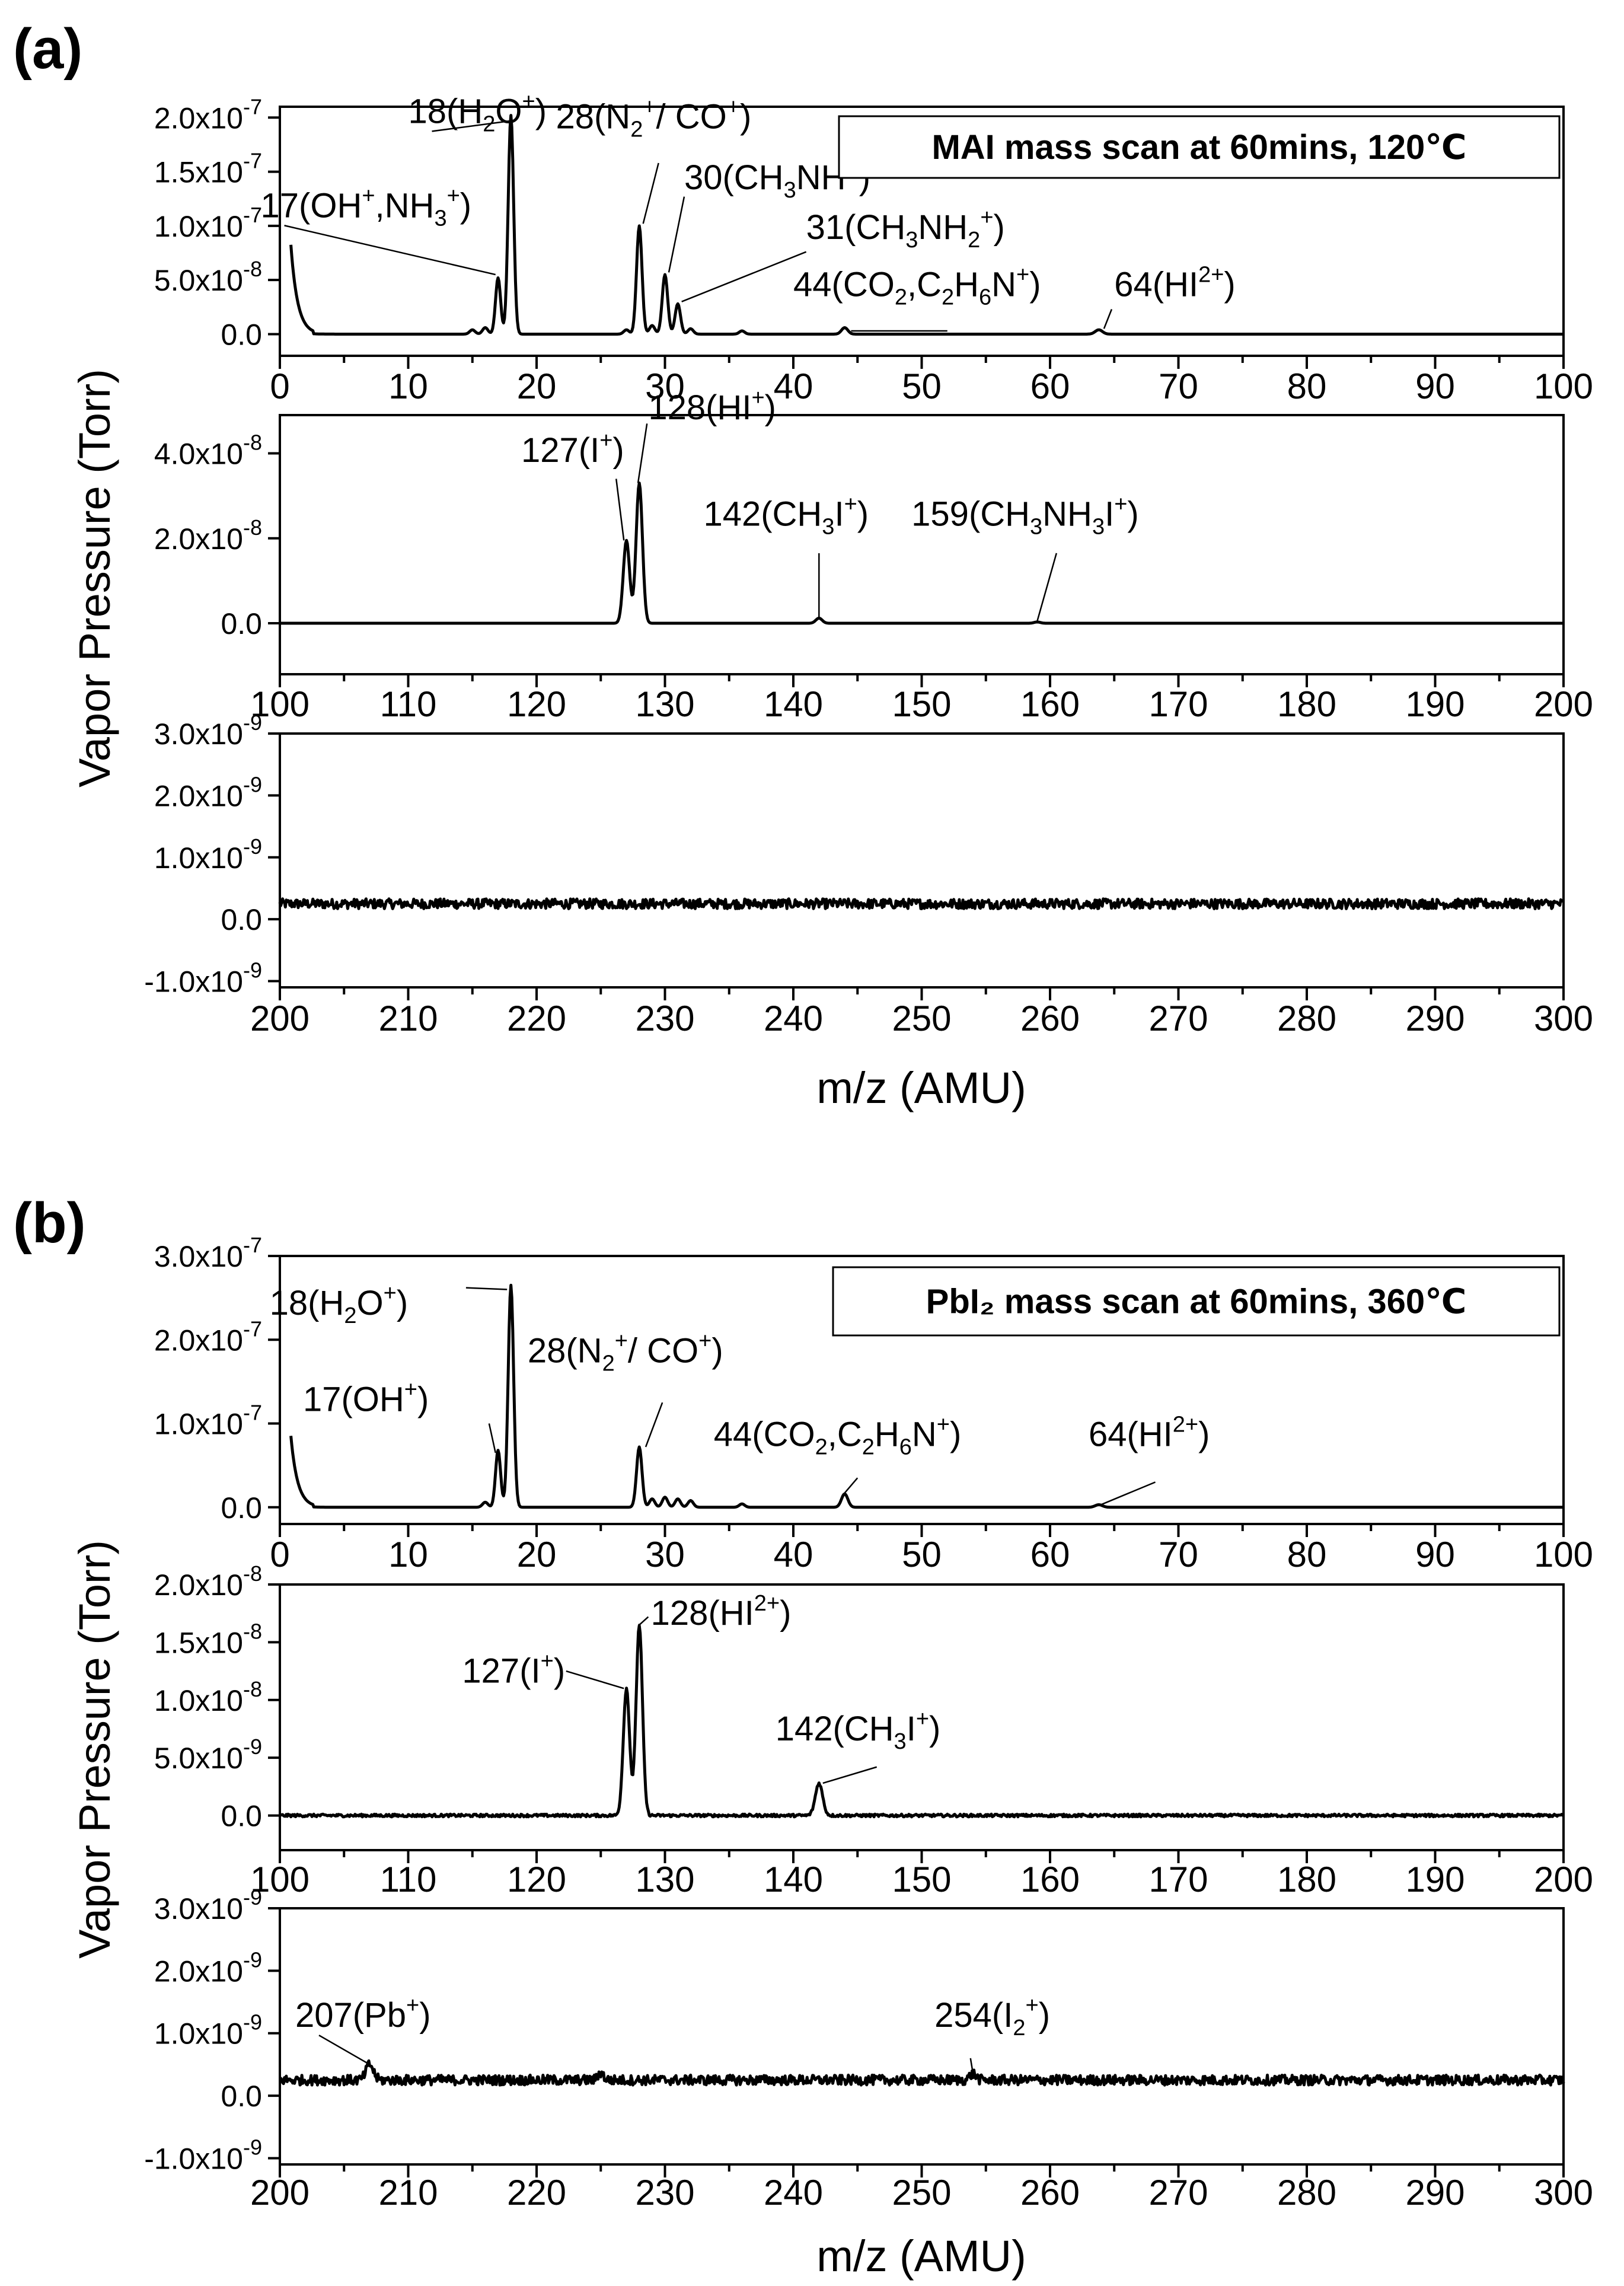 The image size is (1624, 2286). Describe the element at coordinates (1307, 1879) in the screenshot. I see `x-tick-label: 180` at that location.